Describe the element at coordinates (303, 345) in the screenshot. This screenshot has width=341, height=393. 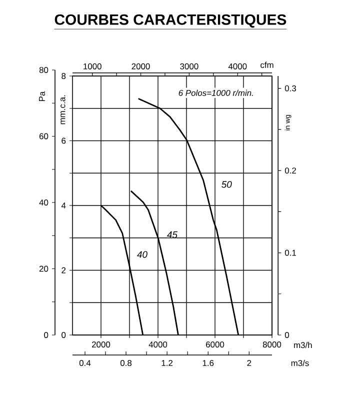
I see `x-axis-title: m3/h` at that location.